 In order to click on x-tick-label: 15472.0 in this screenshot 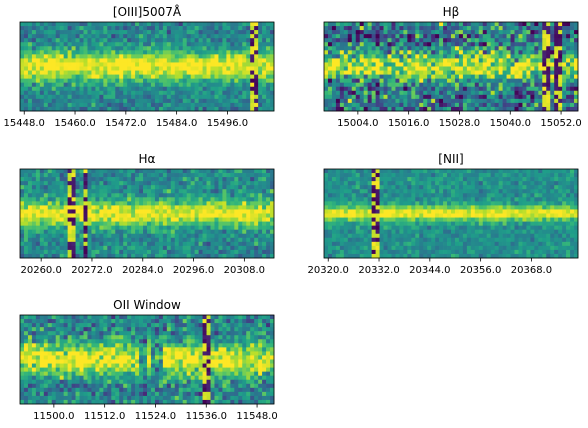, I will do `click(125, 123)`.